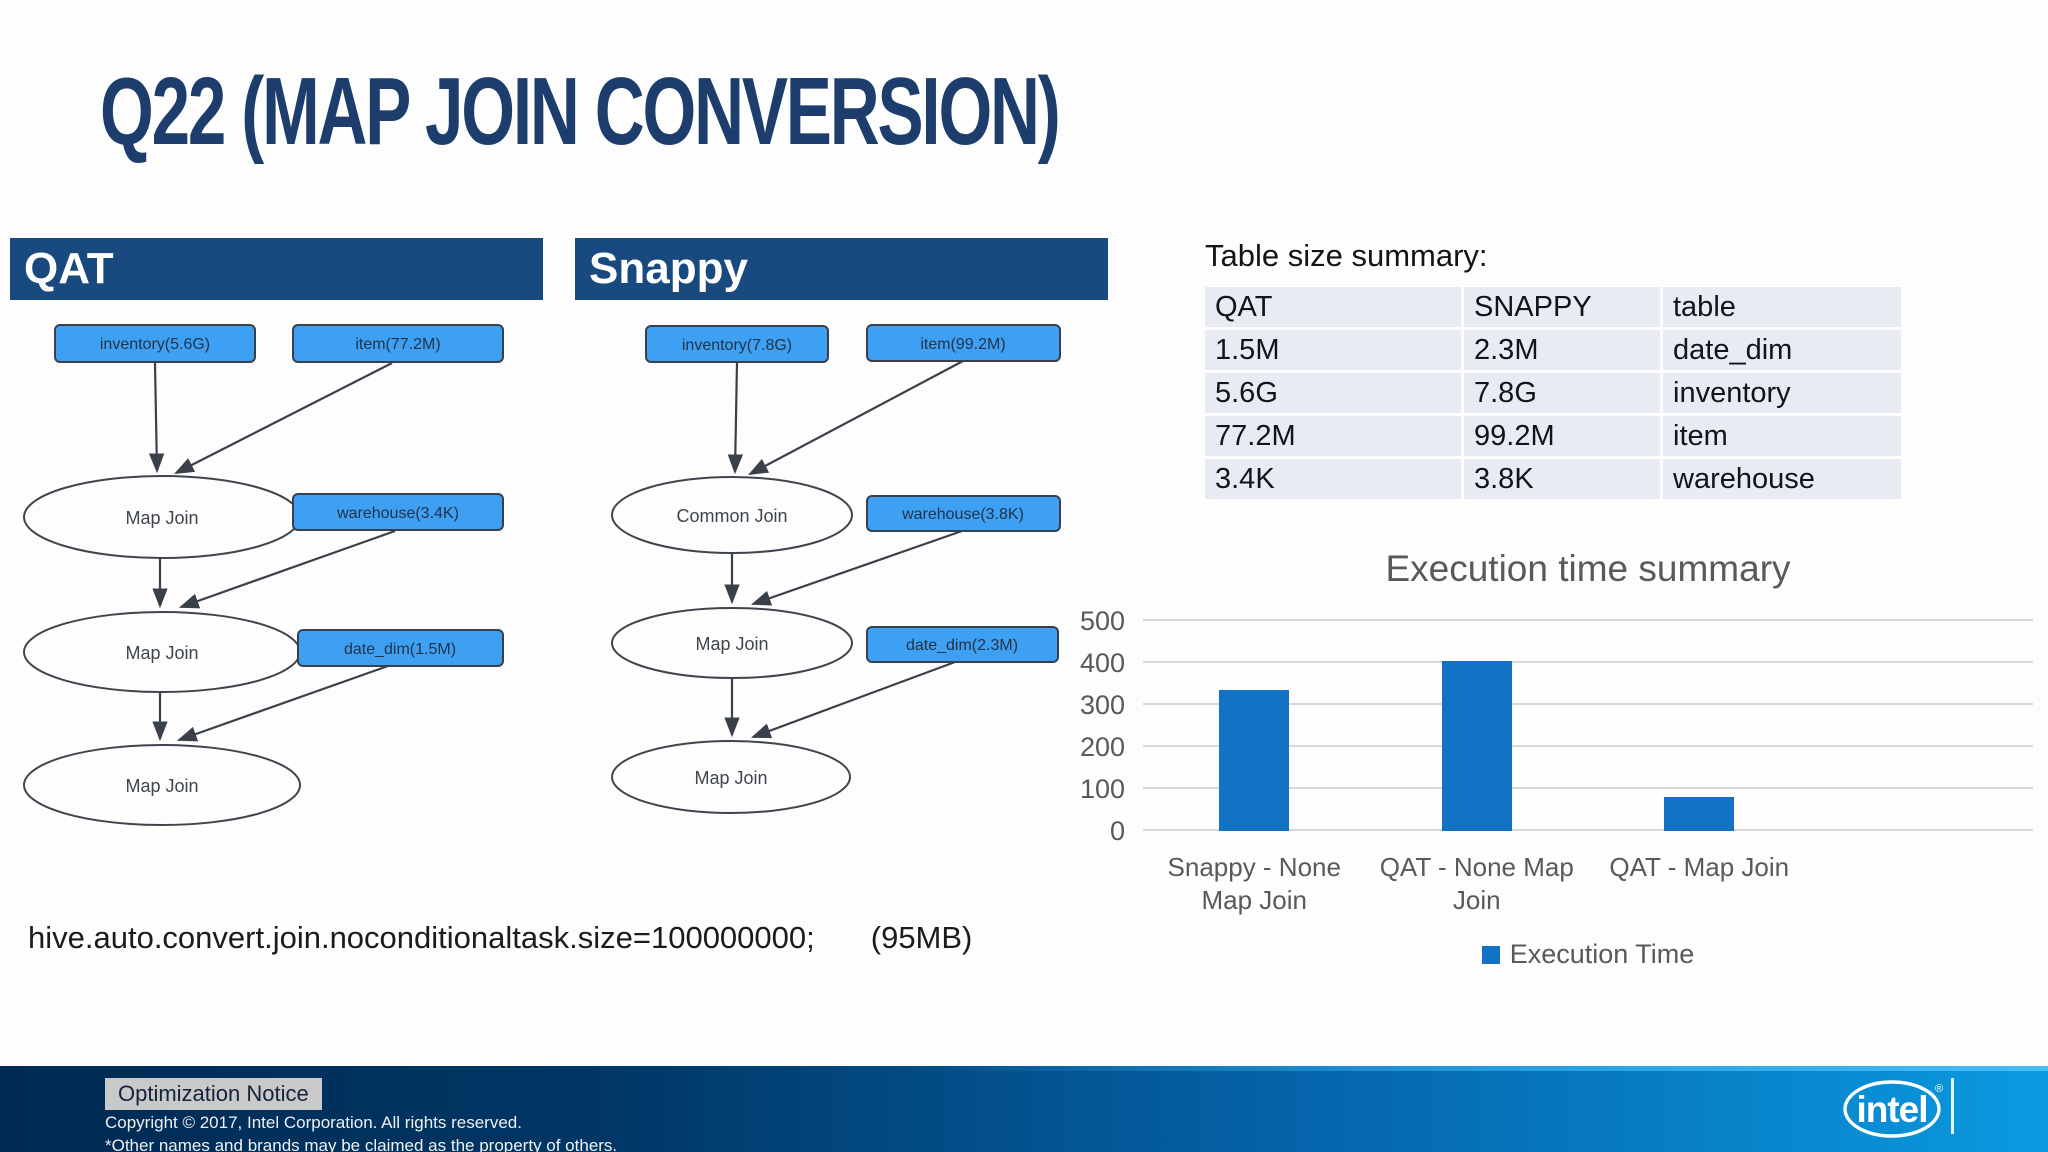  I want to click on chart-title: Execution time summary, so click(1588, 568).